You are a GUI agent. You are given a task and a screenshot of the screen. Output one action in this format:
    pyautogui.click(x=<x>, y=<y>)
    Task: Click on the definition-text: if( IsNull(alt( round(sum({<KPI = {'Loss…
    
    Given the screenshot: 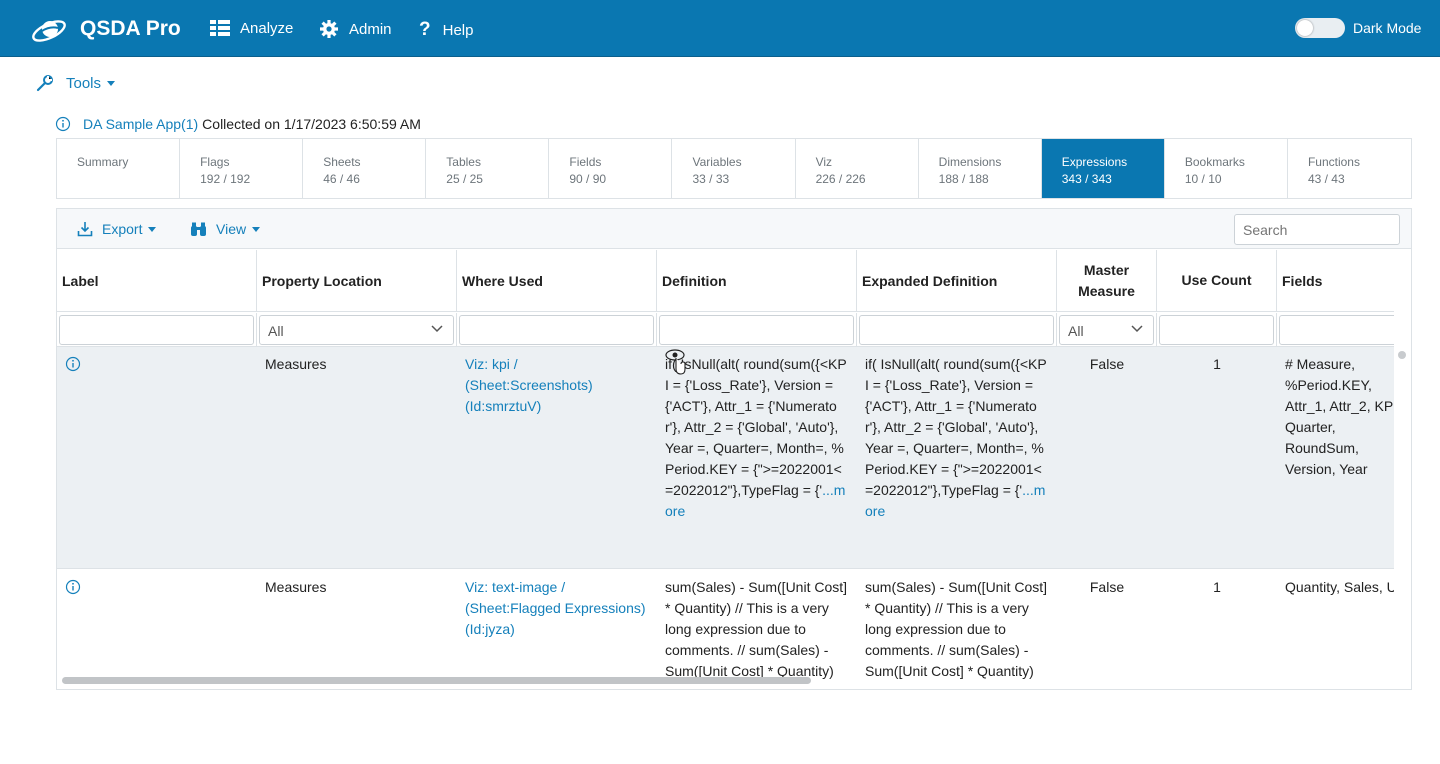 What is the action you would take?
    pyautogui.click(x=756, y=427)
    